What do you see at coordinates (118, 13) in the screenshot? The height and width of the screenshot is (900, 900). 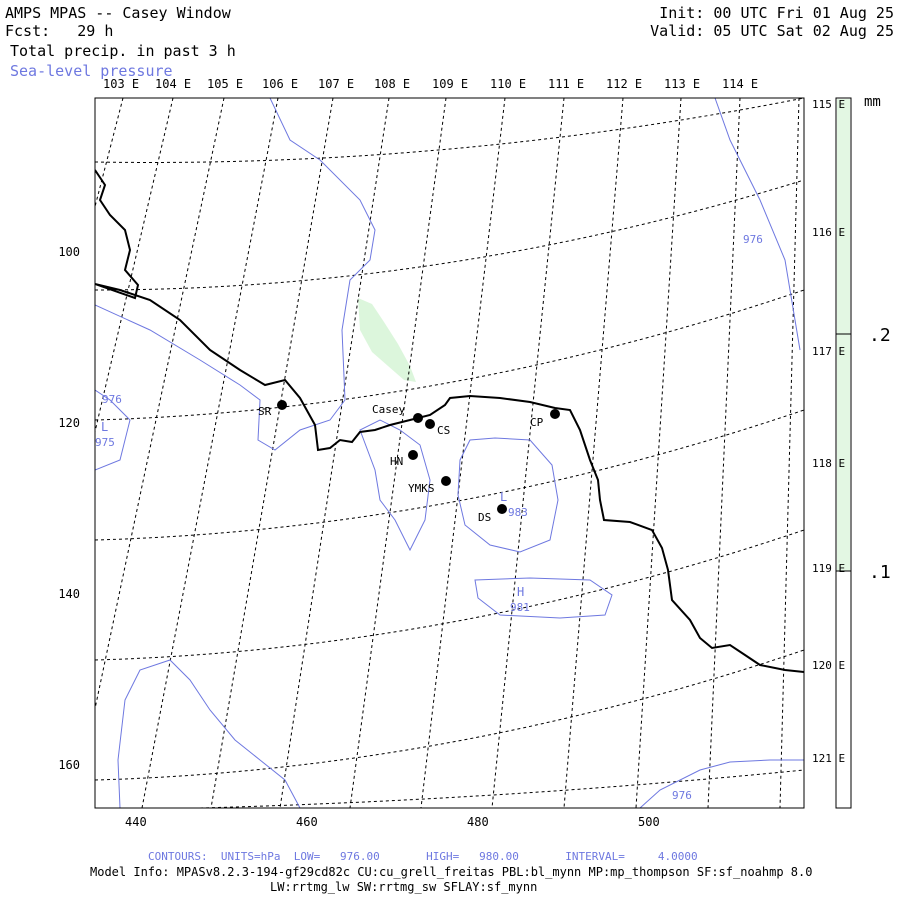 I see `map-title: AMPS MPAS -- Casey Window` at bounding box center [118, 13].